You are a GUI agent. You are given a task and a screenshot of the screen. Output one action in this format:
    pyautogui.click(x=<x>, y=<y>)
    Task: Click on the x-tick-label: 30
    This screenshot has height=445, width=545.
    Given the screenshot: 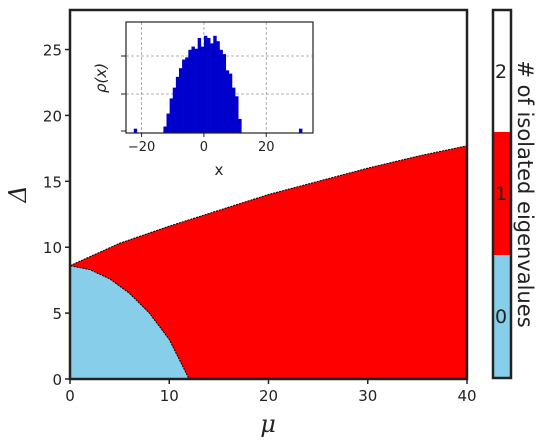 What is the action you would take?
    pyautogui.click(x=367, y=396)
    